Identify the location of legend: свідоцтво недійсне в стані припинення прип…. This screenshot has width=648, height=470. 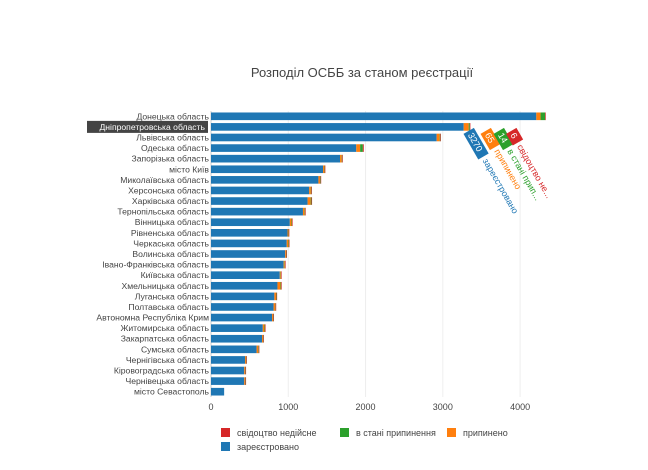
(364, 440).